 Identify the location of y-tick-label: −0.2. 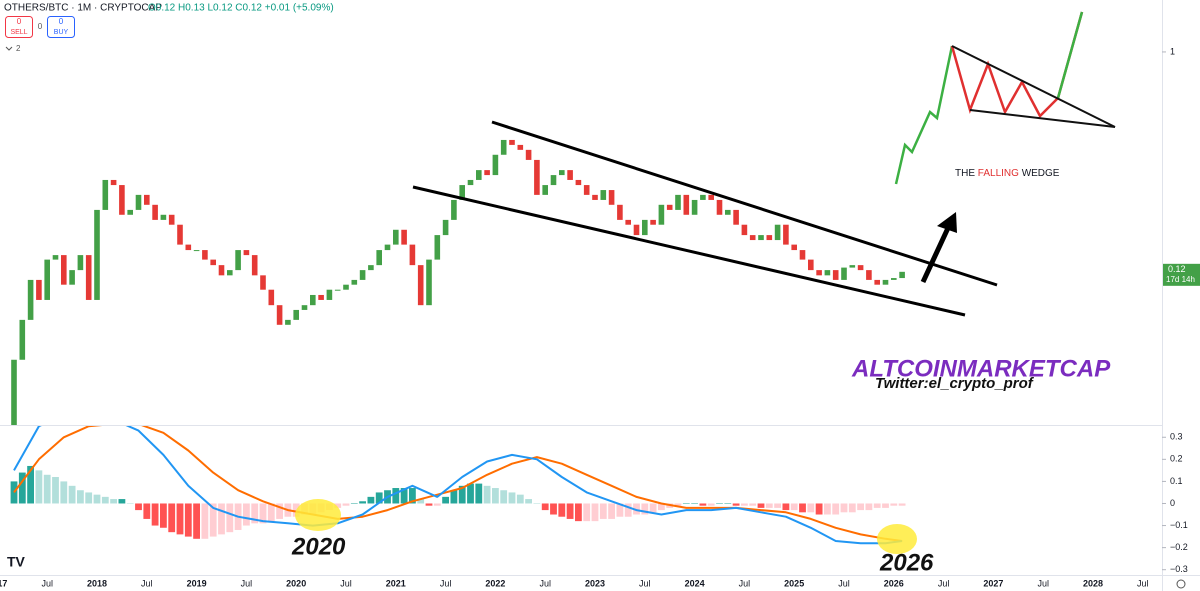
(1179, 547).